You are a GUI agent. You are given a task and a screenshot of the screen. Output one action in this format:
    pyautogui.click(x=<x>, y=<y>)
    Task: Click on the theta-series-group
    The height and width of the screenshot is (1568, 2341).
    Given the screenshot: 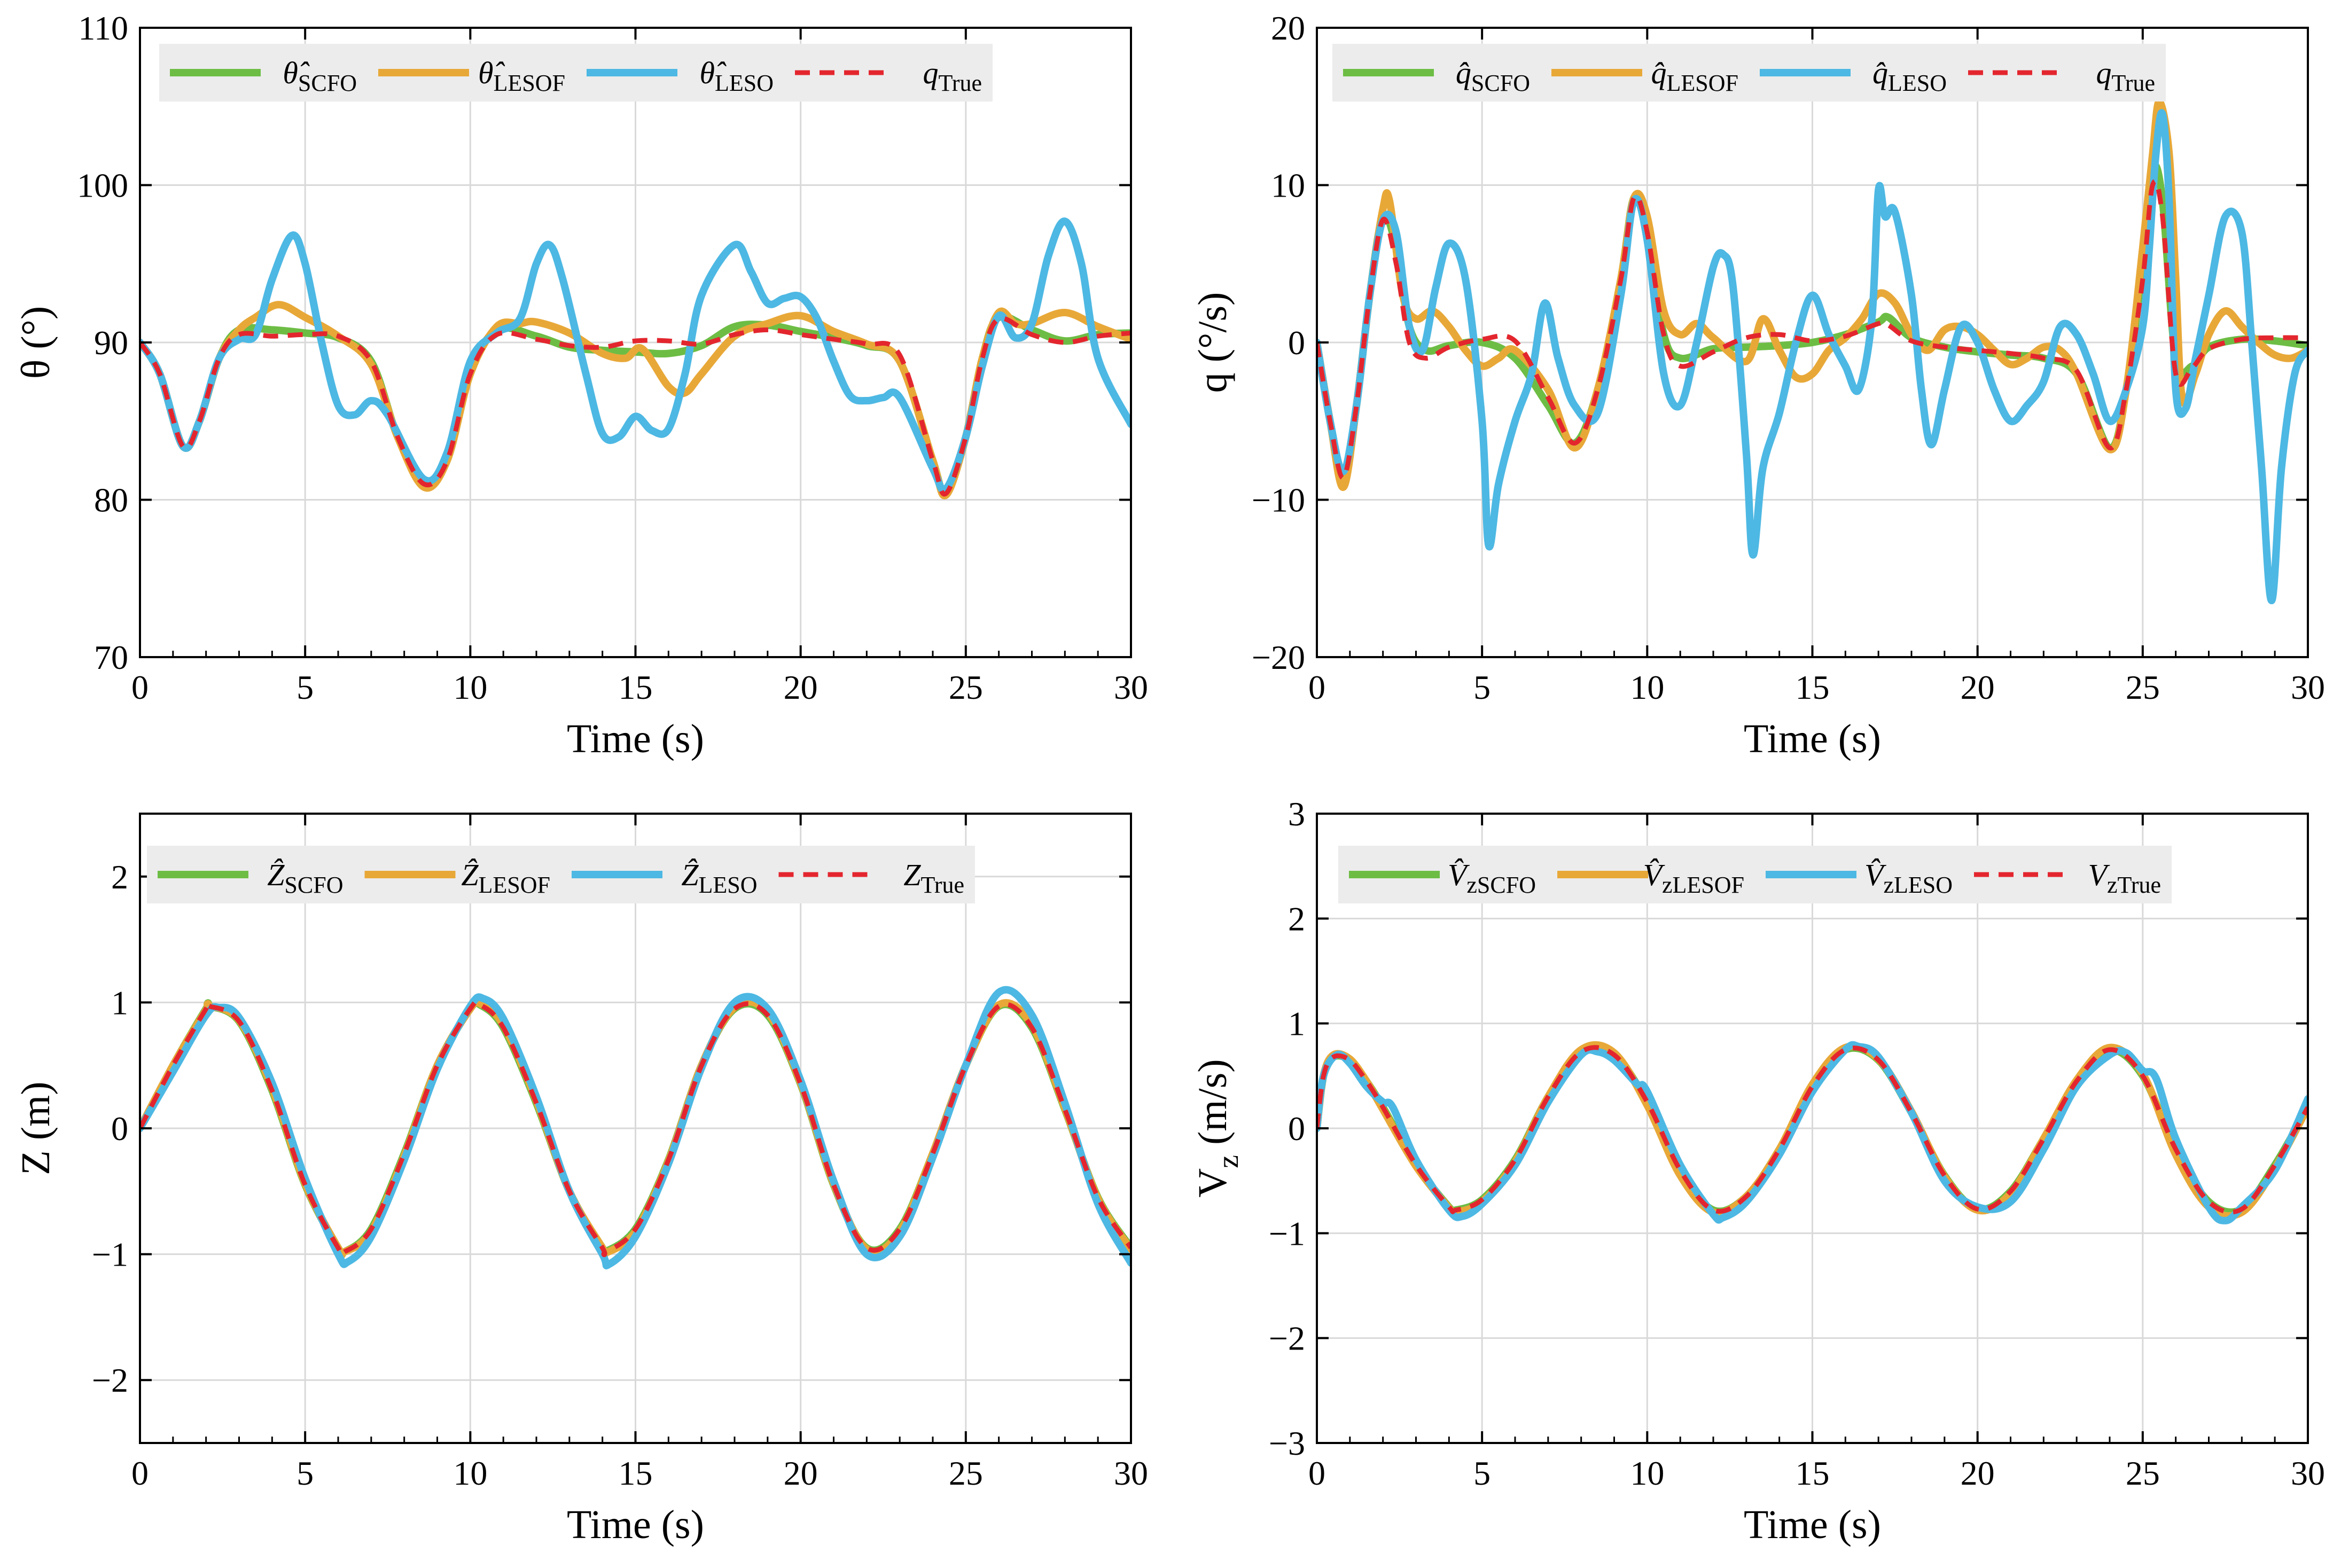 What is the action you would take?
    pyautogui.click(x=635, y=358)
    